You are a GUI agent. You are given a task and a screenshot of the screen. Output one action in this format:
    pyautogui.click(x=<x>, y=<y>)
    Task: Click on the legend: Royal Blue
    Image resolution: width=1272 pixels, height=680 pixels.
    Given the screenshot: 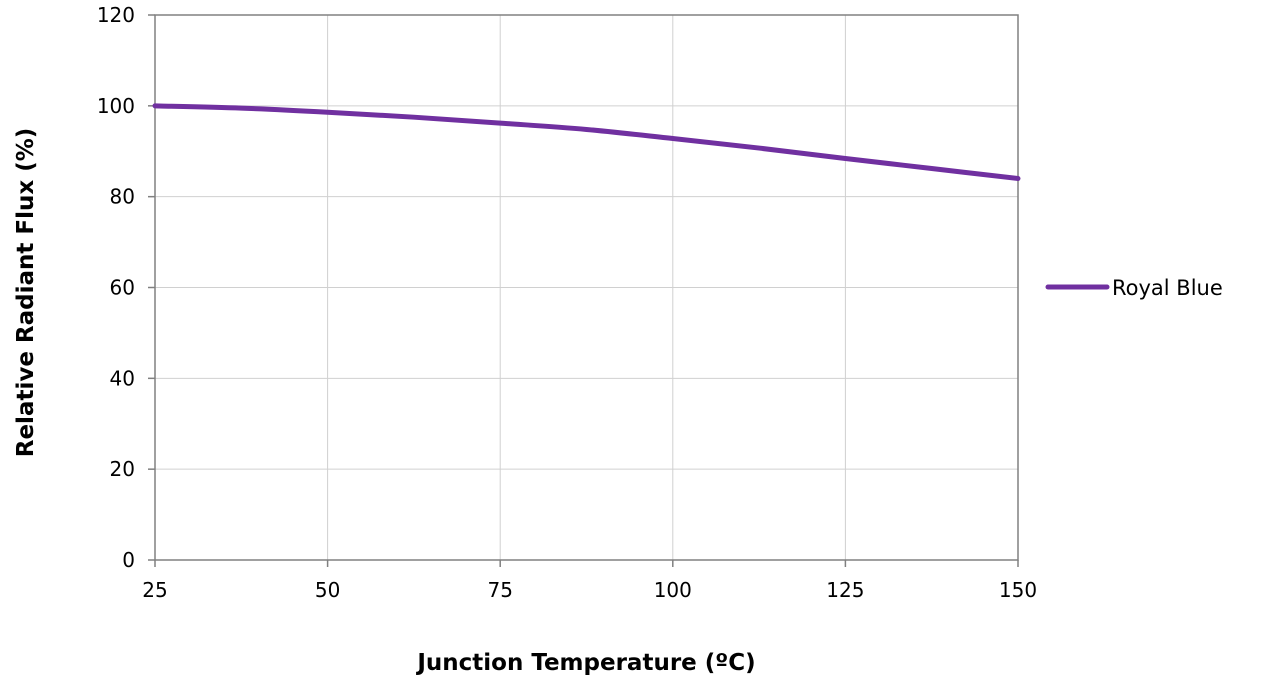 What is the action you would take?
    pyautogui.click(x=1134, y=288)
    